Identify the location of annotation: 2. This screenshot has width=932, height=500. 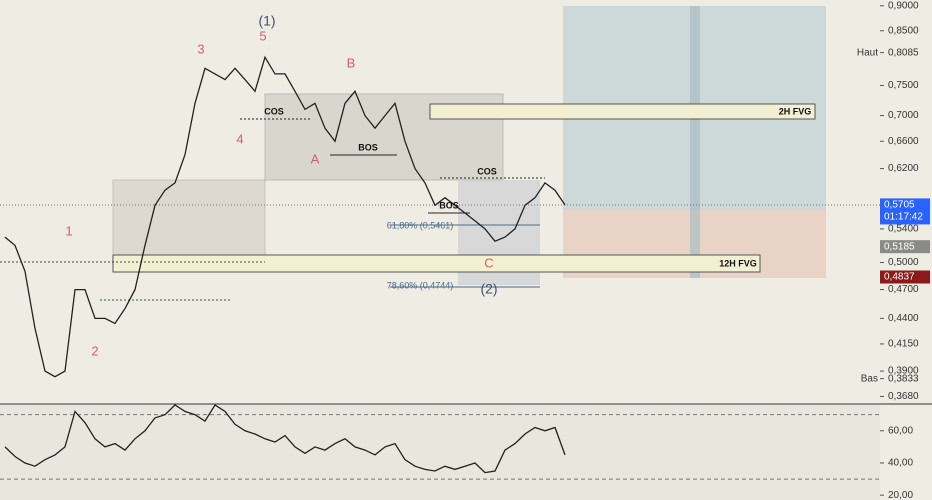
(94, 350).